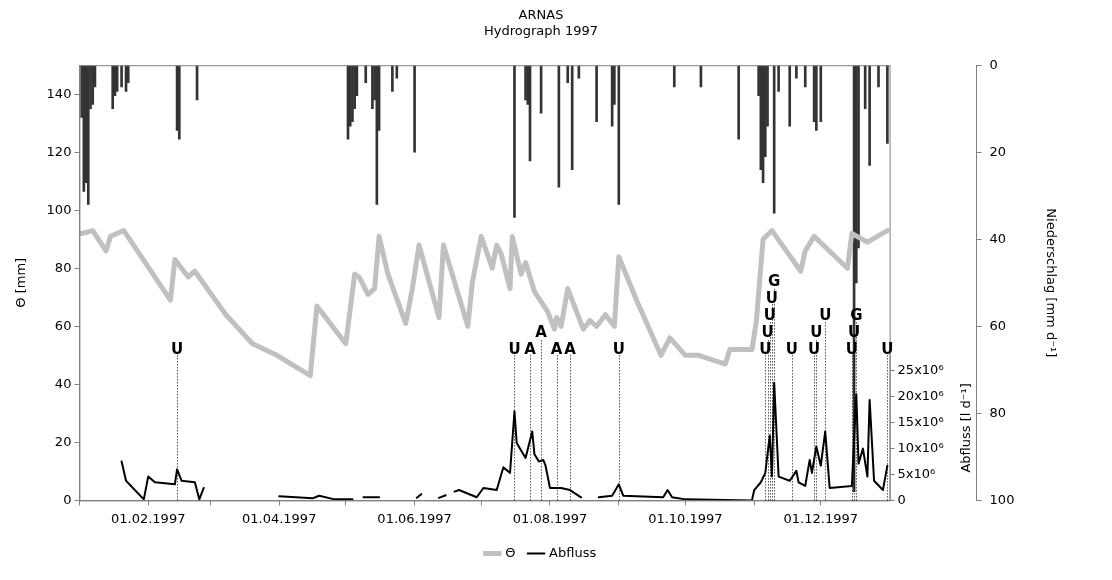 The height and width of the screenshot is (580, 1112). What do you see at coordinates (541, 15) in the screenshot?
I see `chart-title: ARNAS` at bounding box center [541, 15].